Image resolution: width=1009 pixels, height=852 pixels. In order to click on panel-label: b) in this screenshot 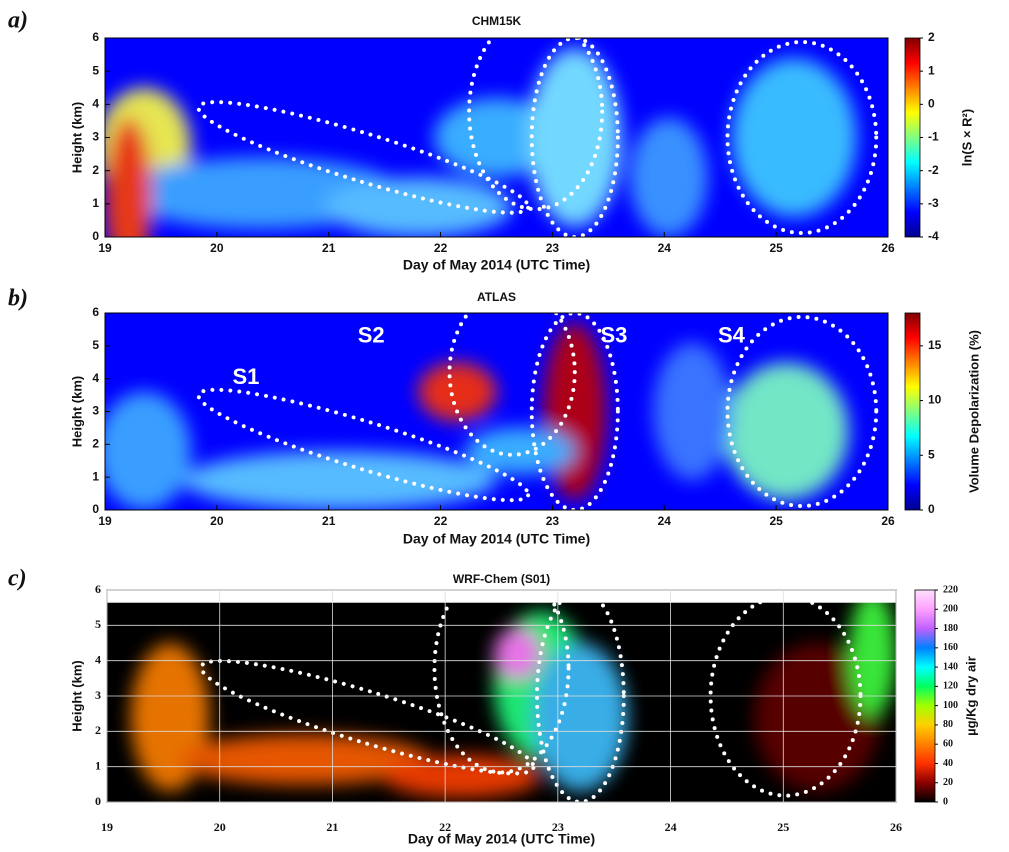, I will do `click(18, 299)`.